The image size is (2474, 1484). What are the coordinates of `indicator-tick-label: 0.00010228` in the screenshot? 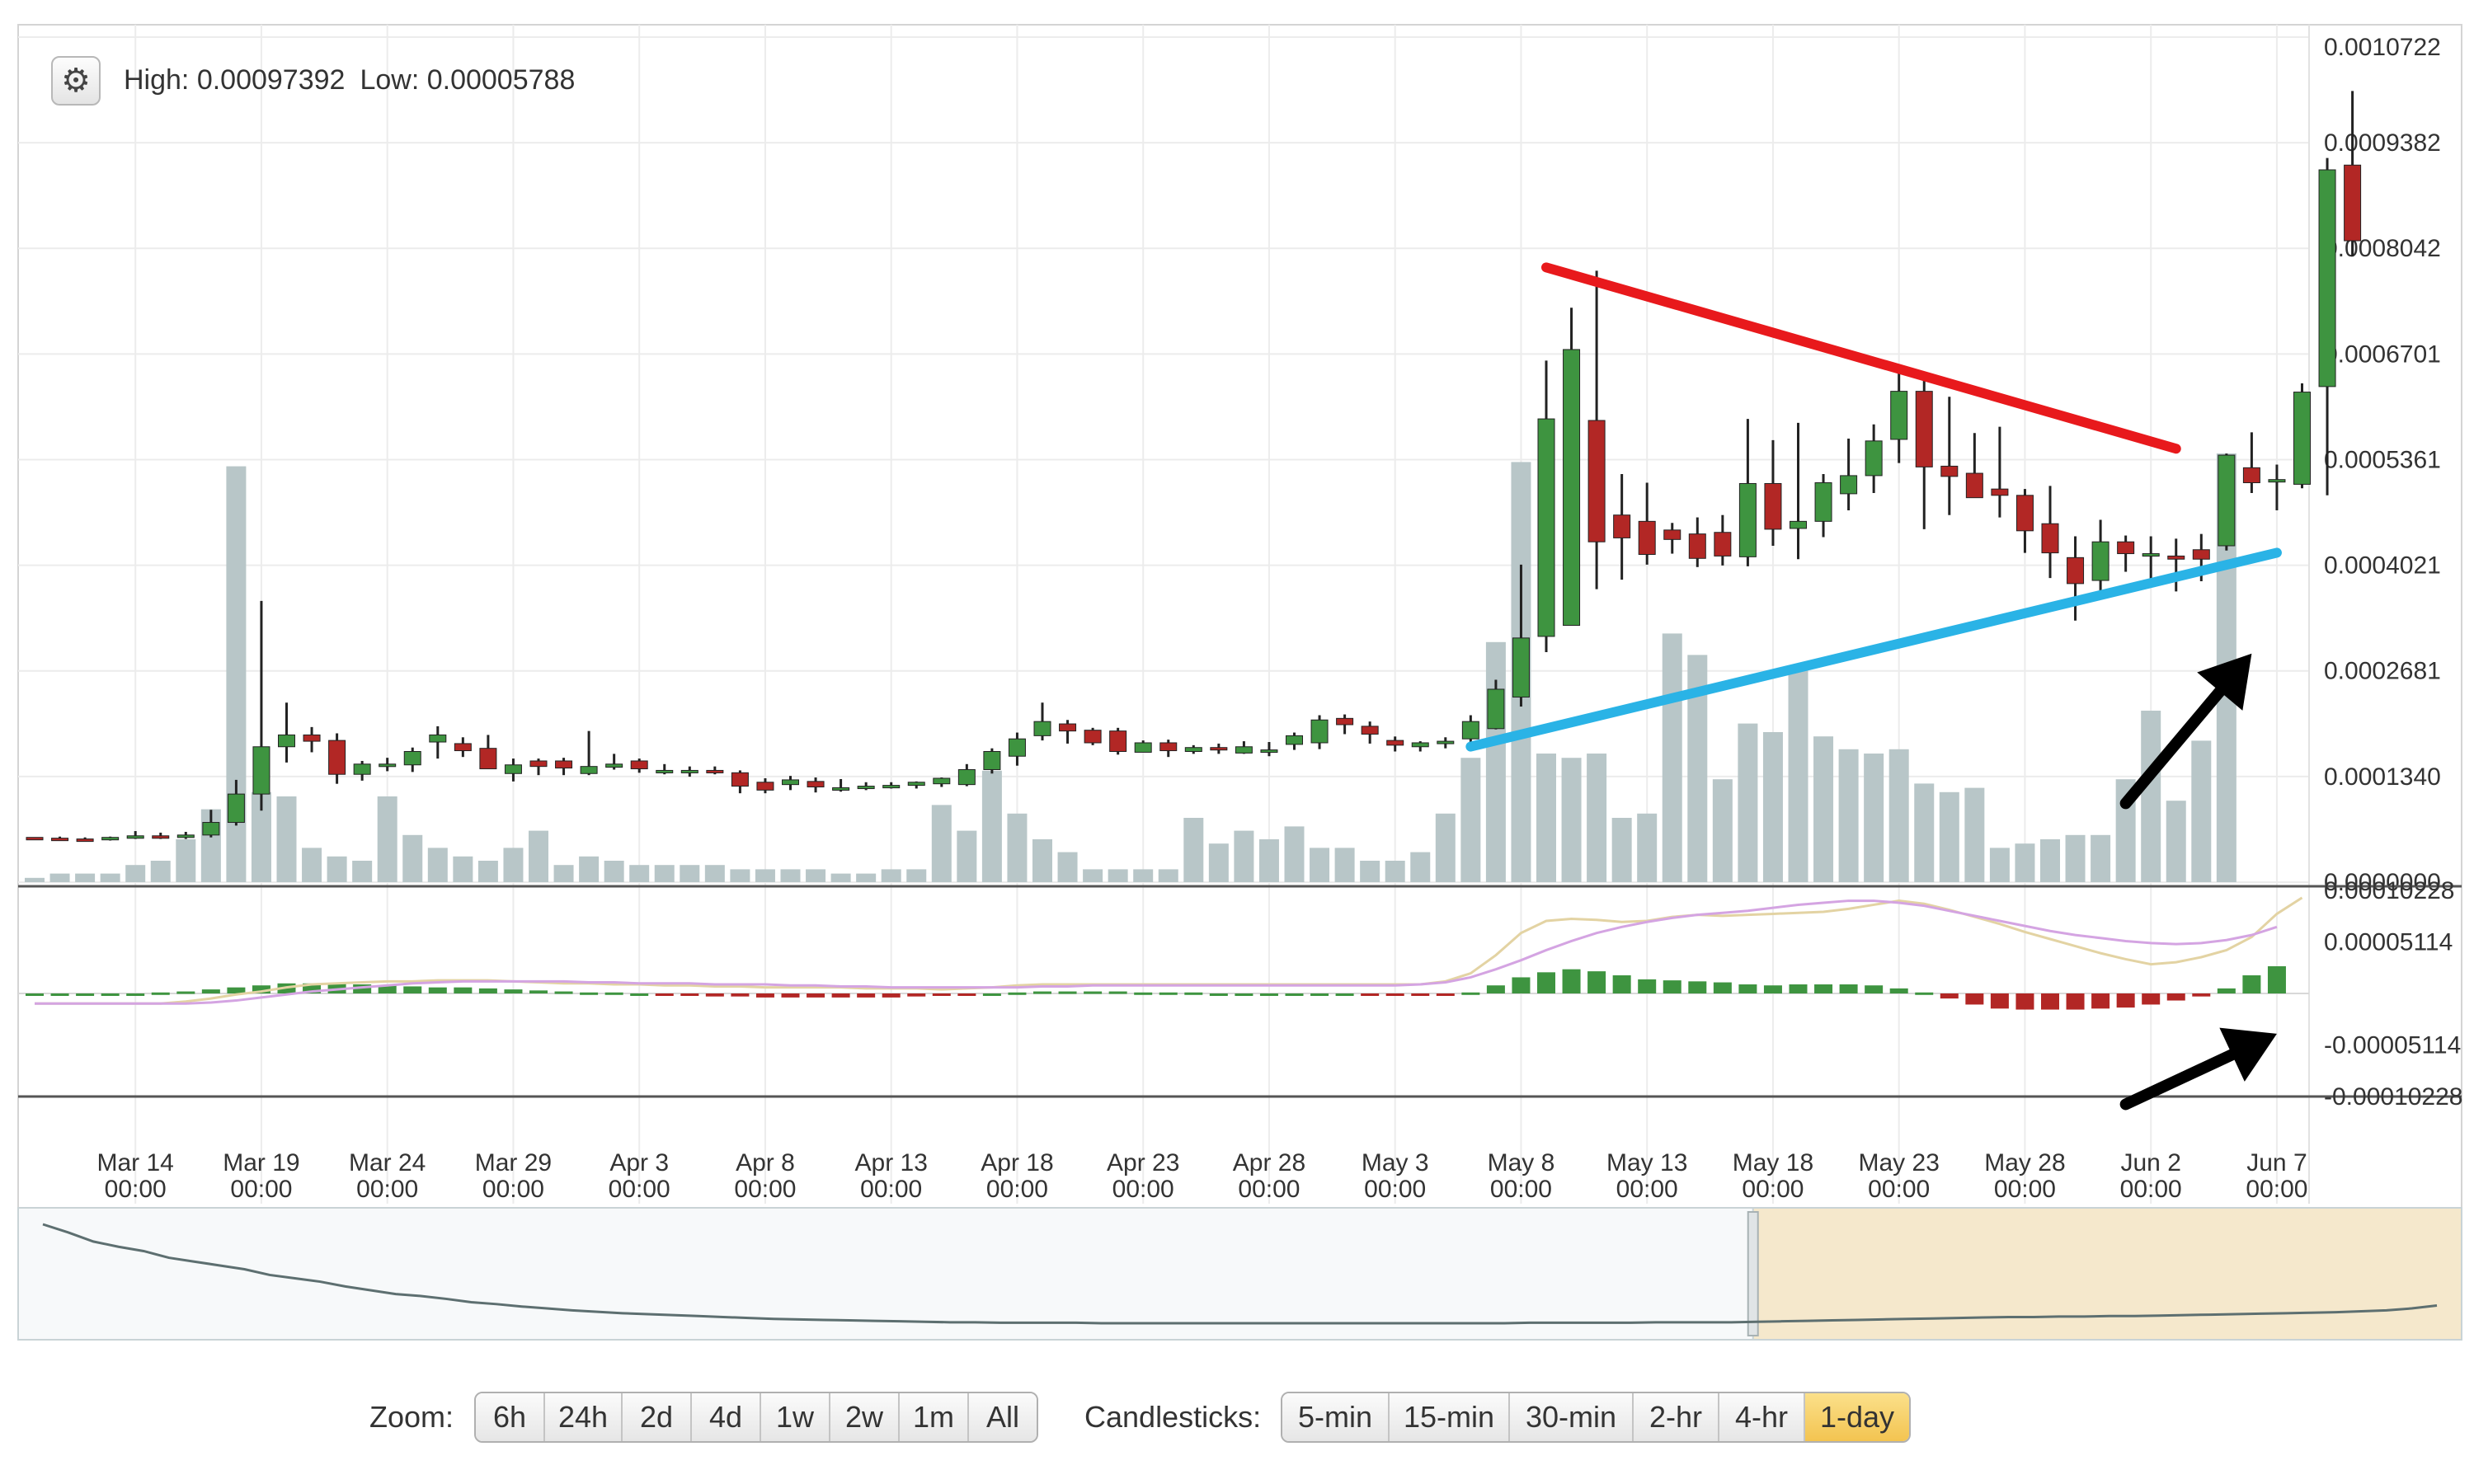 It's located at (2389, 891).